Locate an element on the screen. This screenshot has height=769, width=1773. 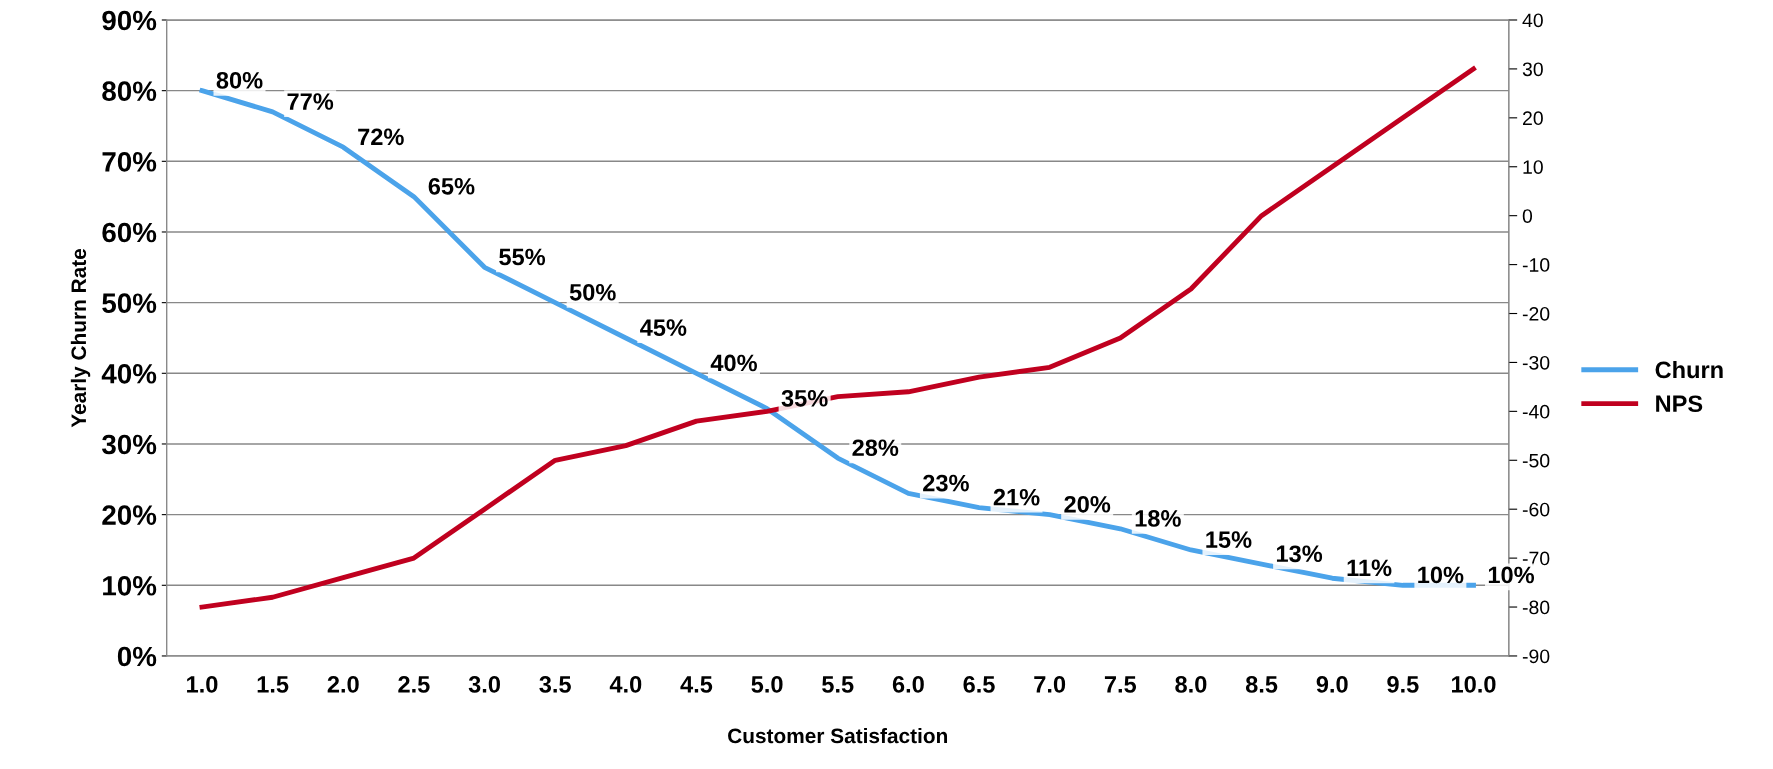
x-tick-label: 5.5 is located at coordinates (838, 684).